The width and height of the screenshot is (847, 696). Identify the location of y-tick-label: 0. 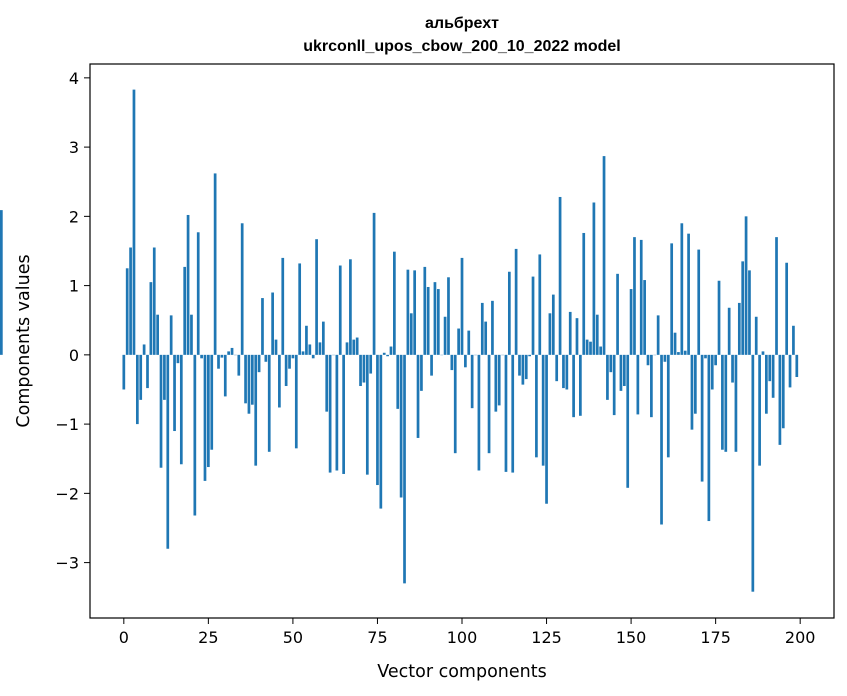
(74, 355).